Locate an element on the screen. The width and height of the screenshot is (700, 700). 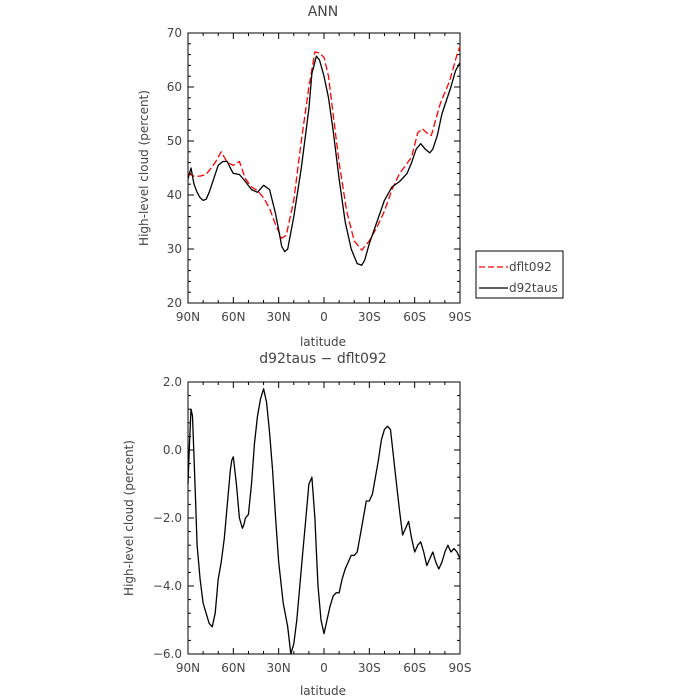
bottom-y-axis-label: High-level cloud (percent) is located at coordinates (129, 518).